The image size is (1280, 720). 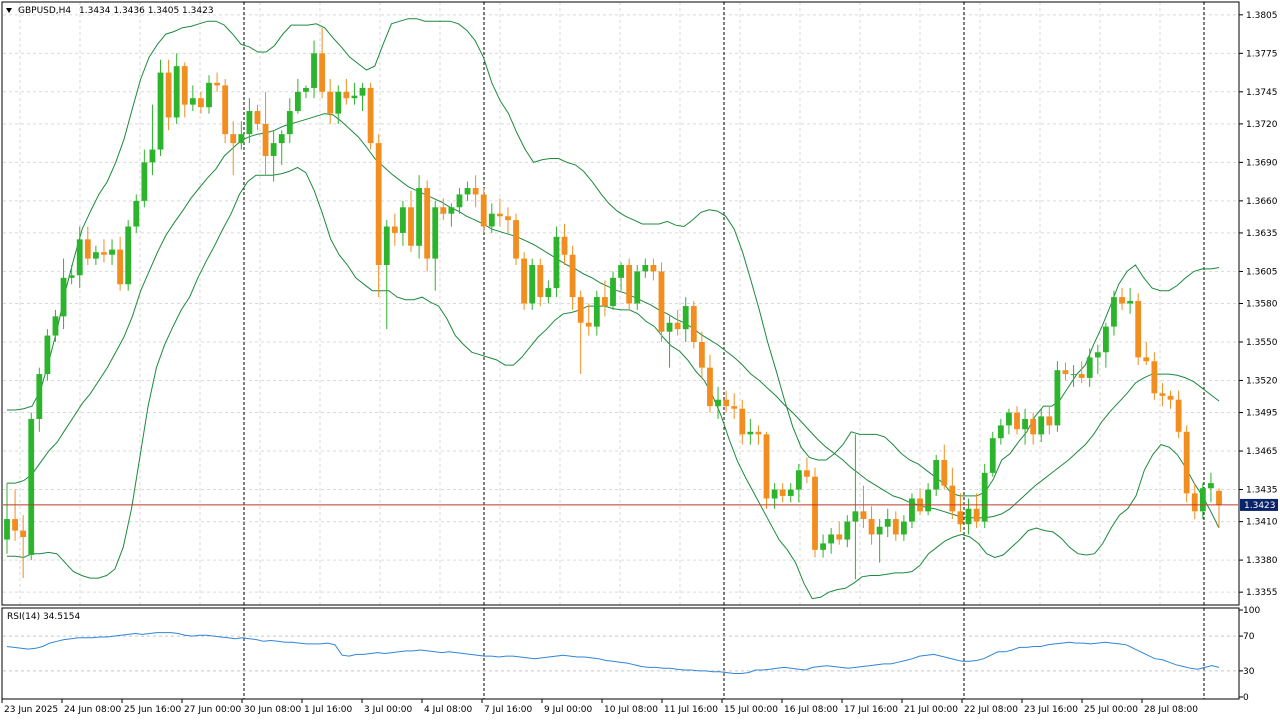 I want to click on time-tick-label: 30 Jun 08:00, so click(x=272, y=710).